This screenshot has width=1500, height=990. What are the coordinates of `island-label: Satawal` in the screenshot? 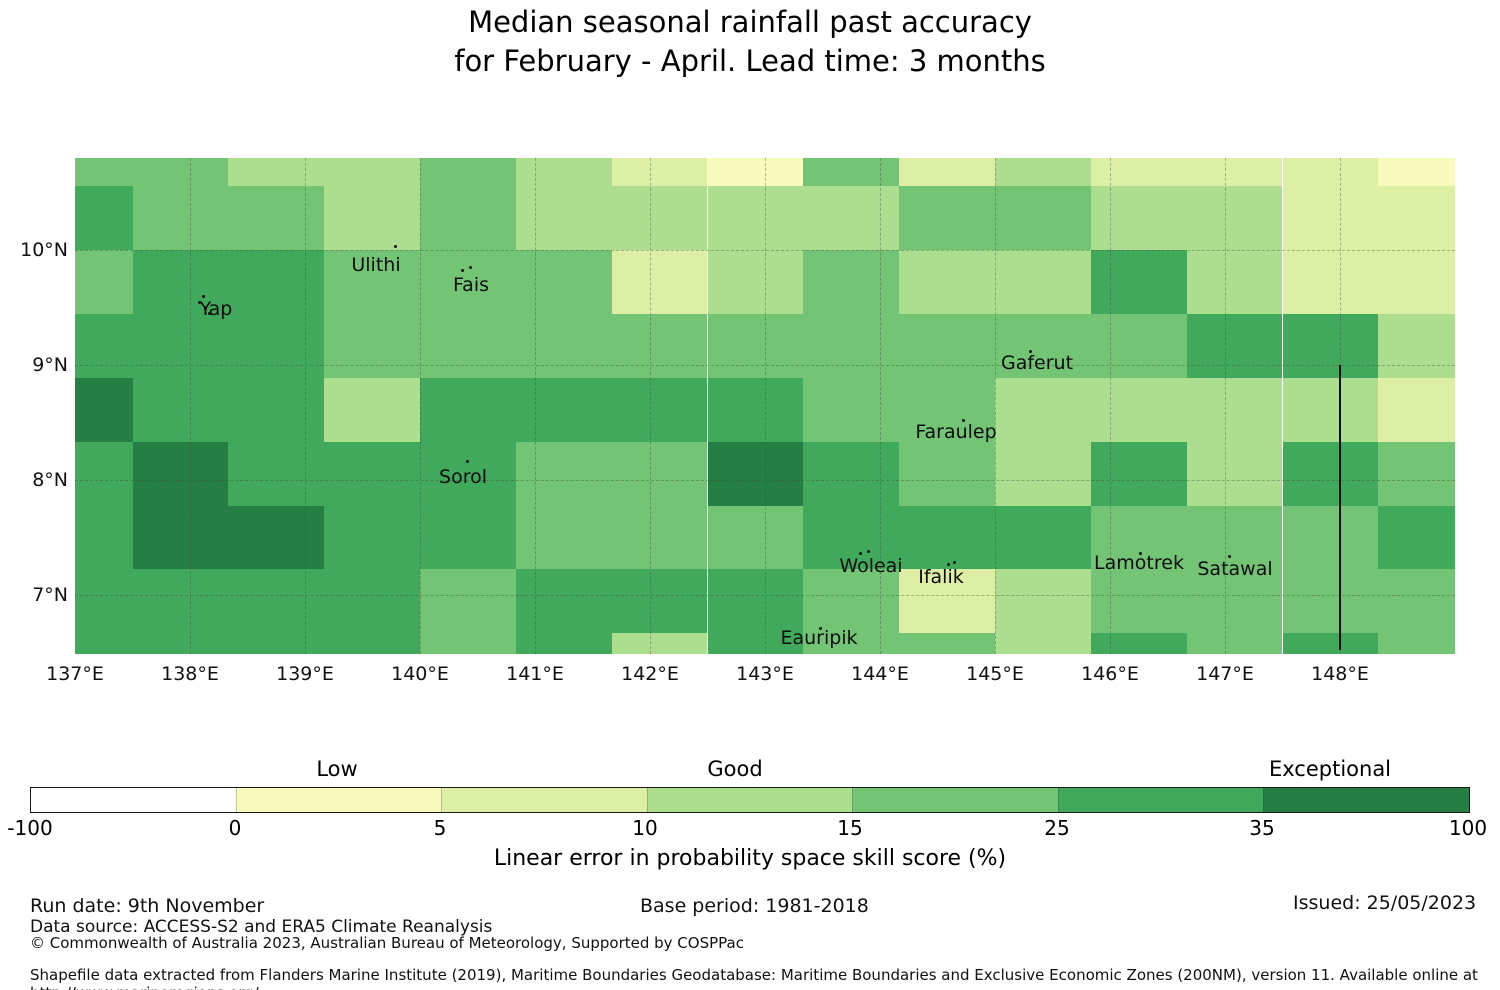 It's located at (1235, 569).